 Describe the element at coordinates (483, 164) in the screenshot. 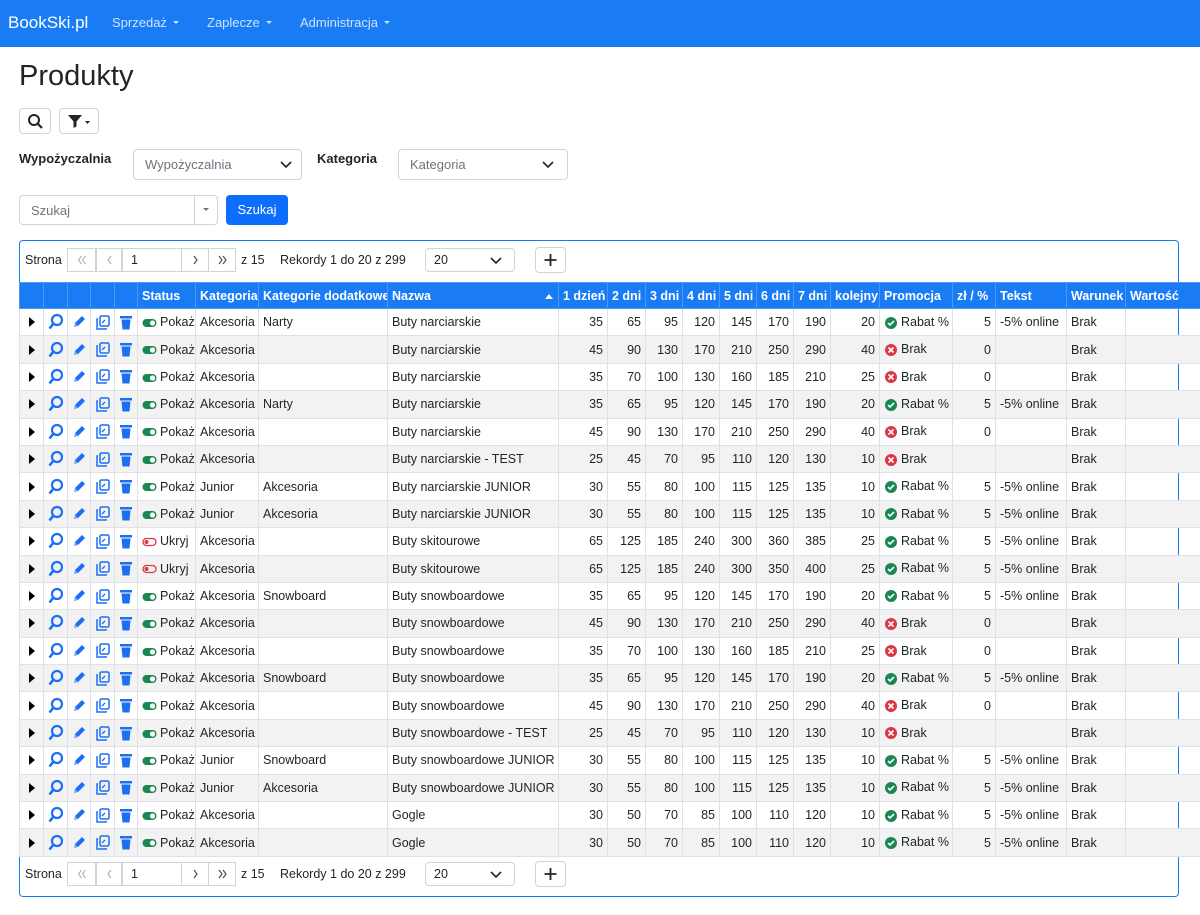

I see `category-select: Kategoria` at that location.